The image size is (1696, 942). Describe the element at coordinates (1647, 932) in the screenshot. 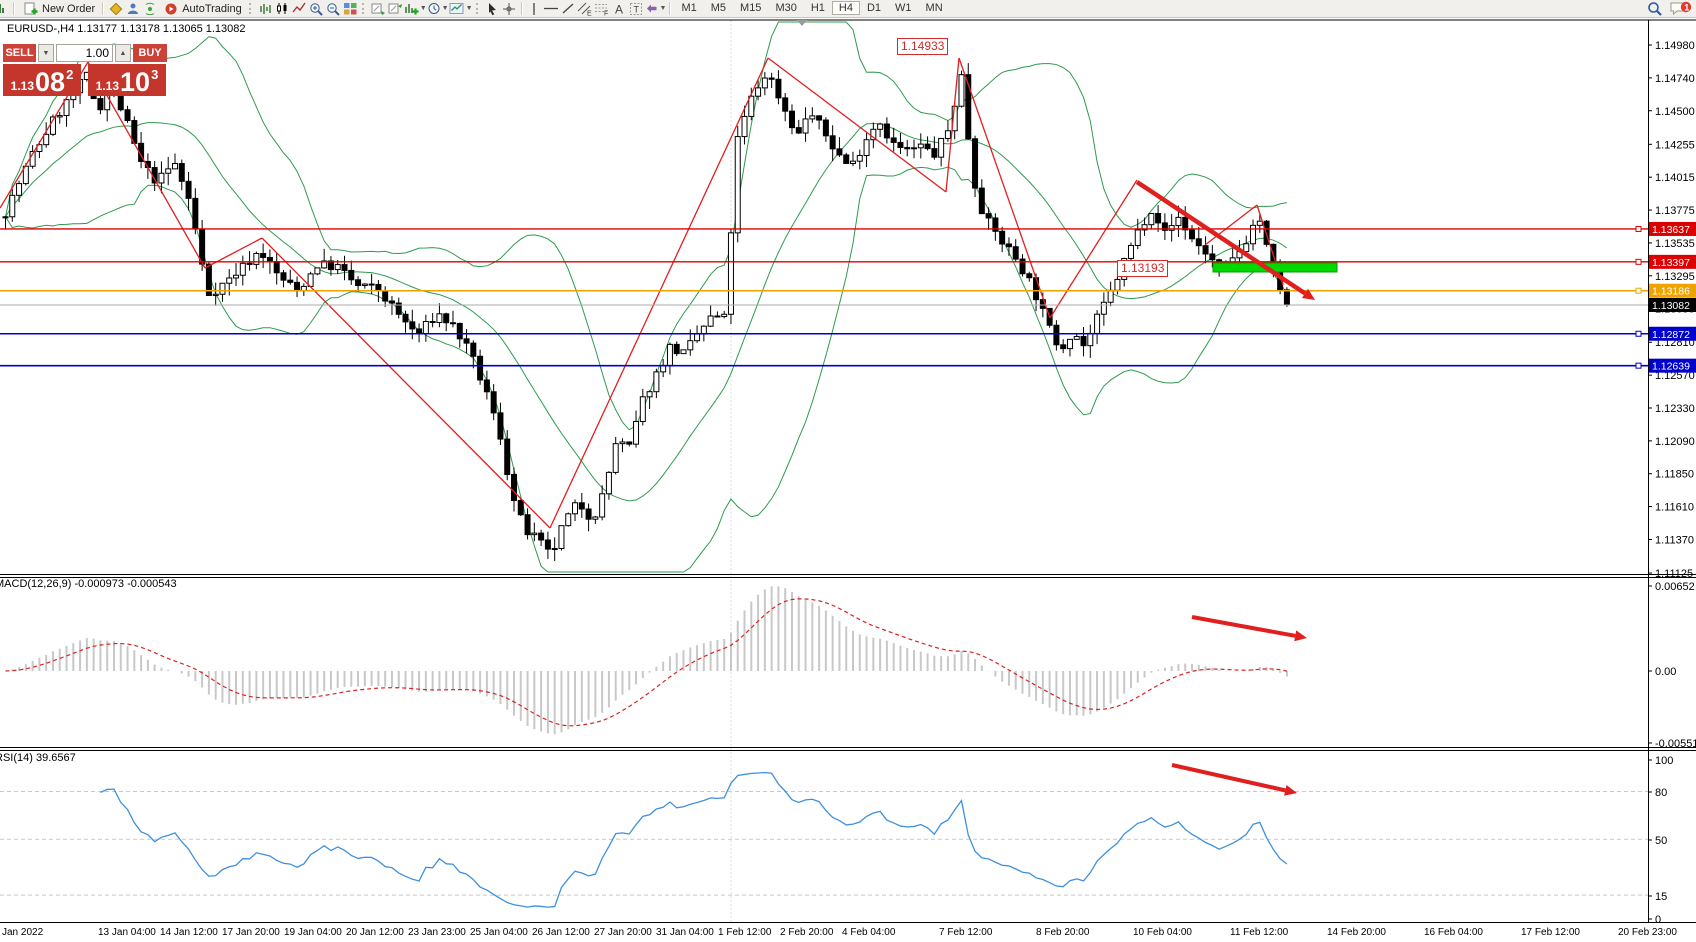

I see `svg-text: 20 Feb 23:00` at that location.